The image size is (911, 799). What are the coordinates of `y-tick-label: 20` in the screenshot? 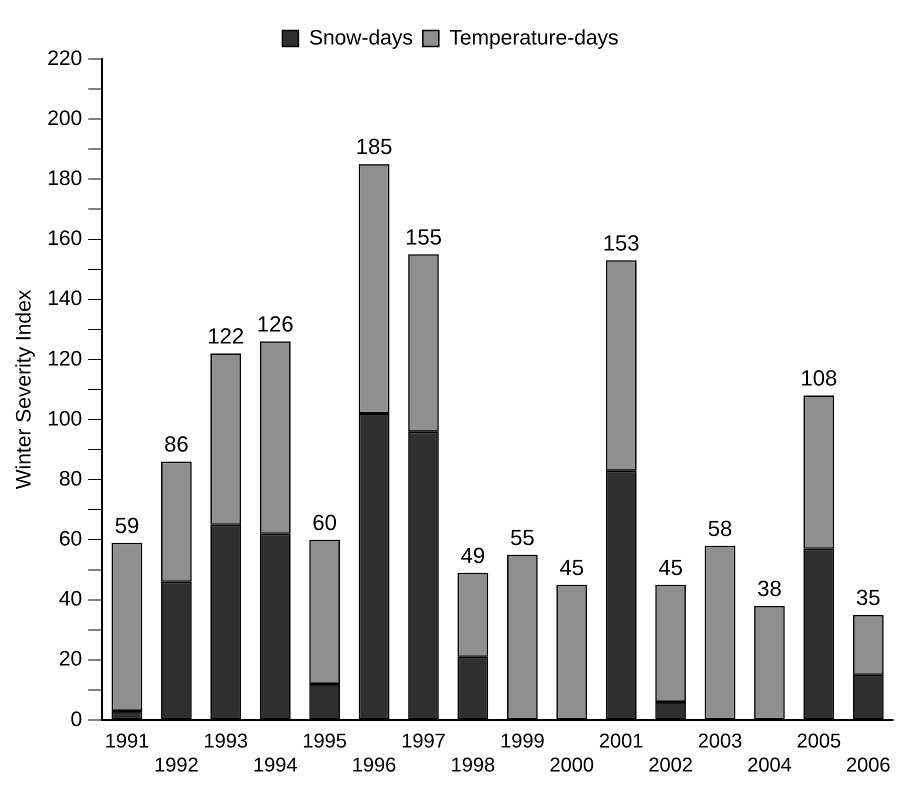 It's located at (70, 659).